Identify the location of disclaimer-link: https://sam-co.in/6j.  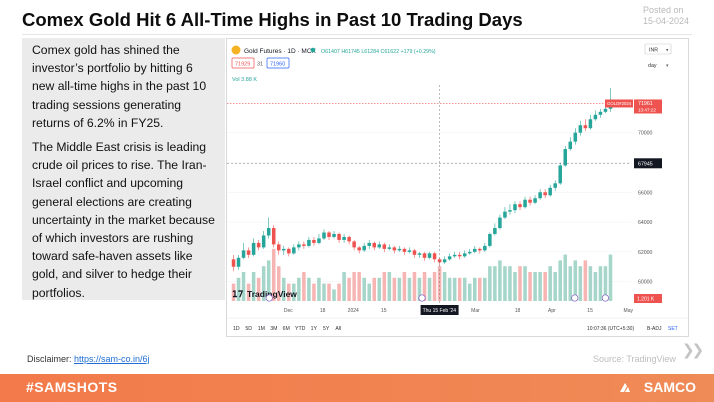
(112, 359).